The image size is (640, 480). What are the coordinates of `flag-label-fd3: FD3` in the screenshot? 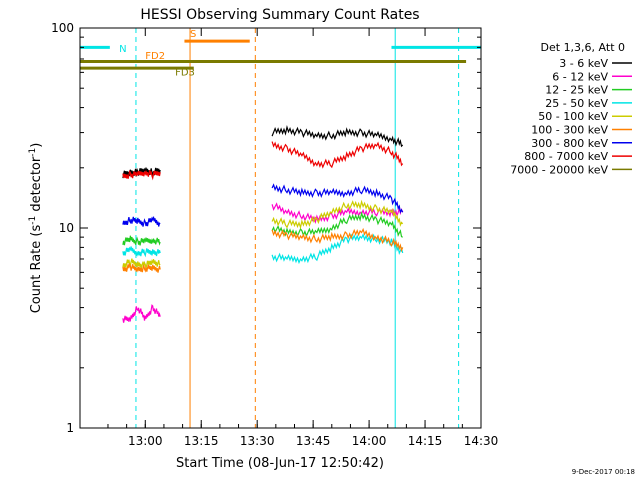 It's located at (185, 72).